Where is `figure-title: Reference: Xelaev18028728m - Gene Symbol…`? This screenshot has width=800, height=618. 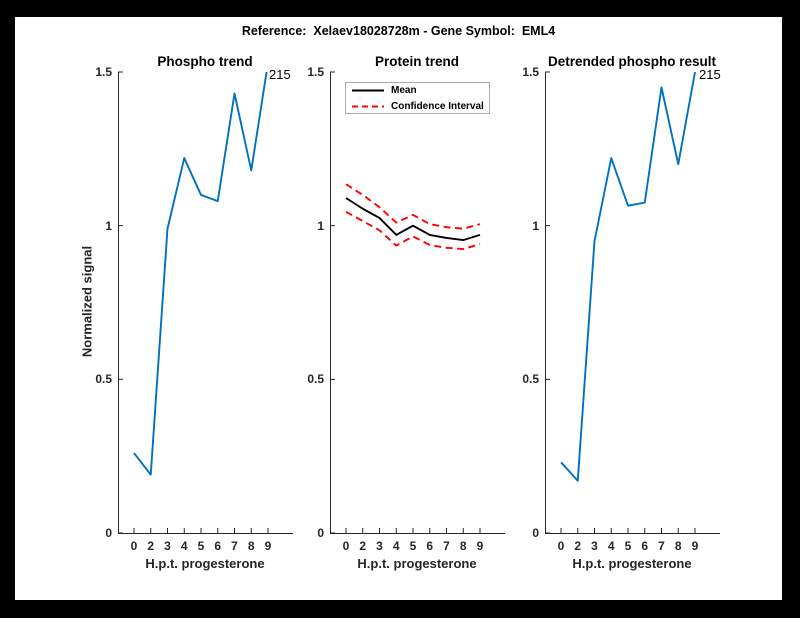
figure-title: Reference: Xelaev18028728m - Gene Symbol… is located at coordinates (398, 31).